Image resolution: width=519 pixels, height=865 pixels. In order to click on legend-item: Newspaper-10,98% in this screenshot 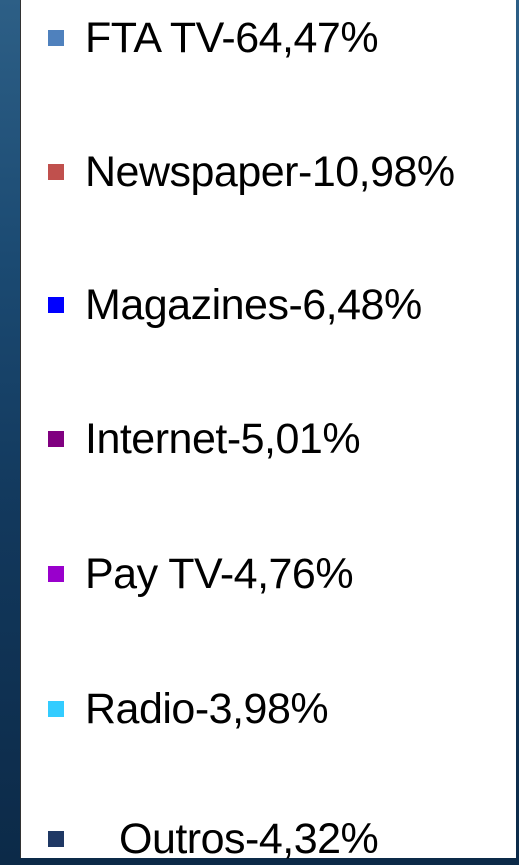, I will do `click(251, 172)`.